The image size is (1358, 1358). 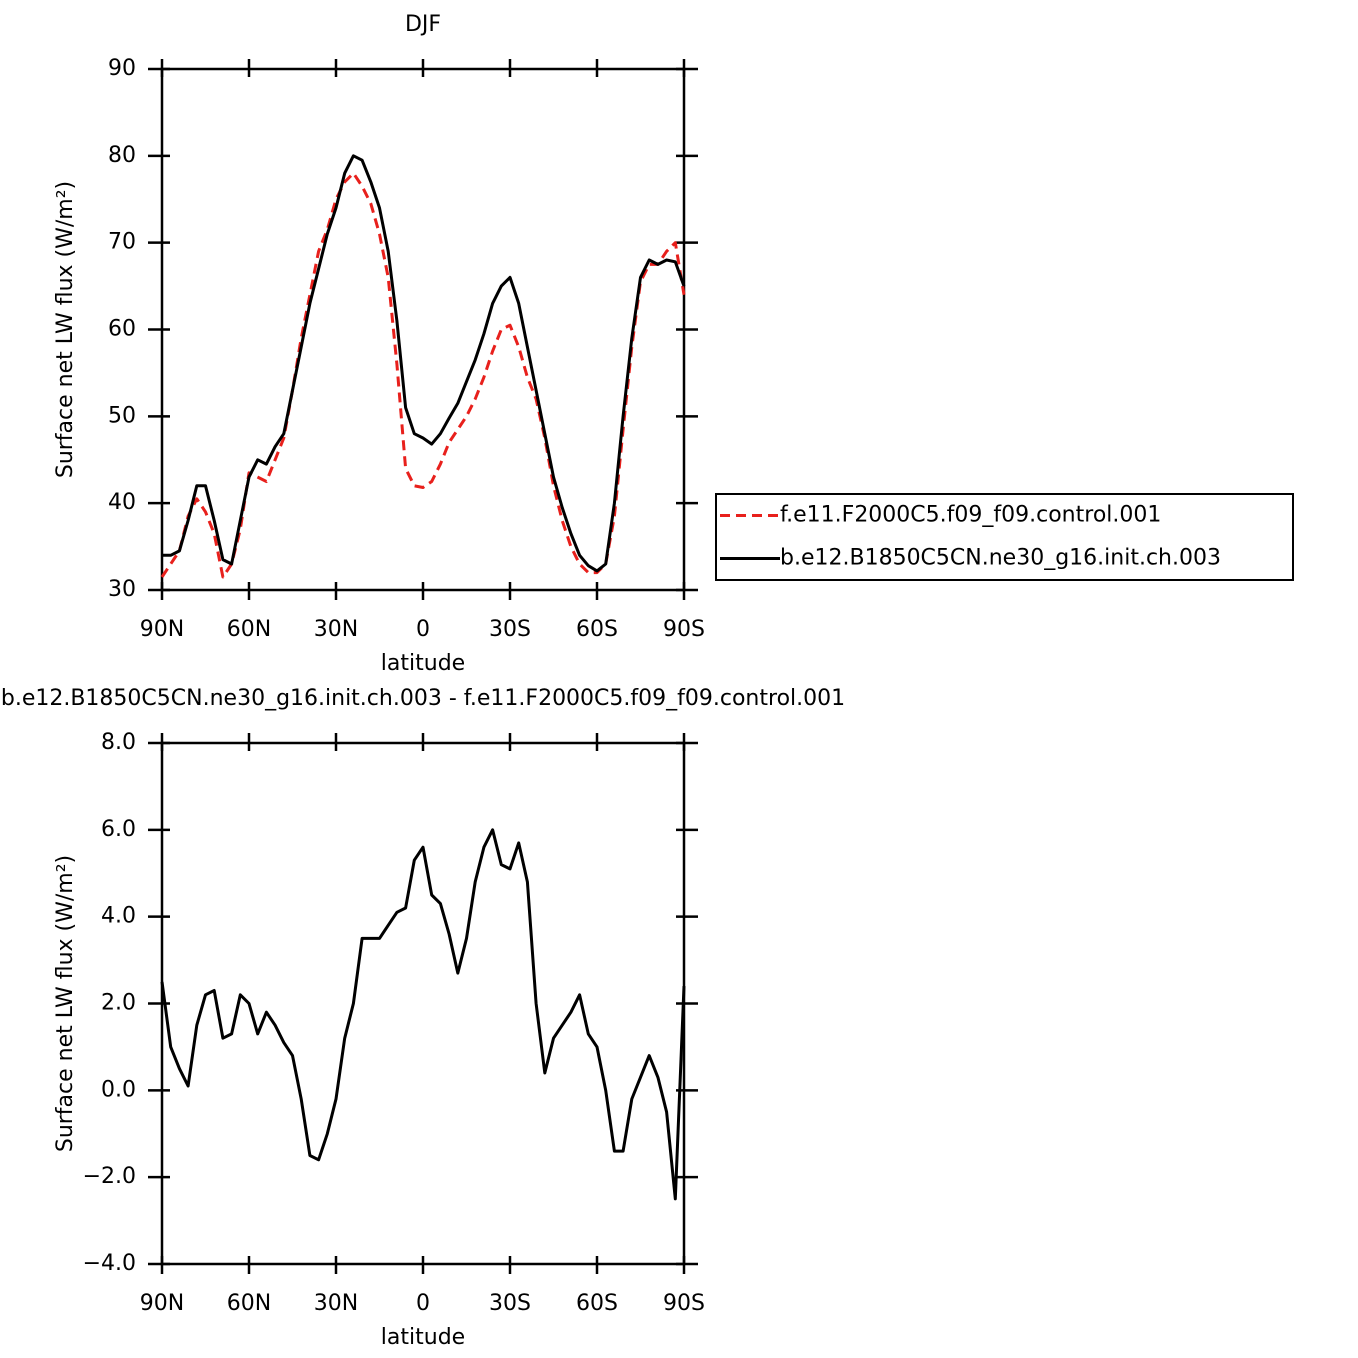 What do you see at coordinates (122, 415) in the screenshot?
I see `y-tick-label: 50` at bounding box center [122, 415].